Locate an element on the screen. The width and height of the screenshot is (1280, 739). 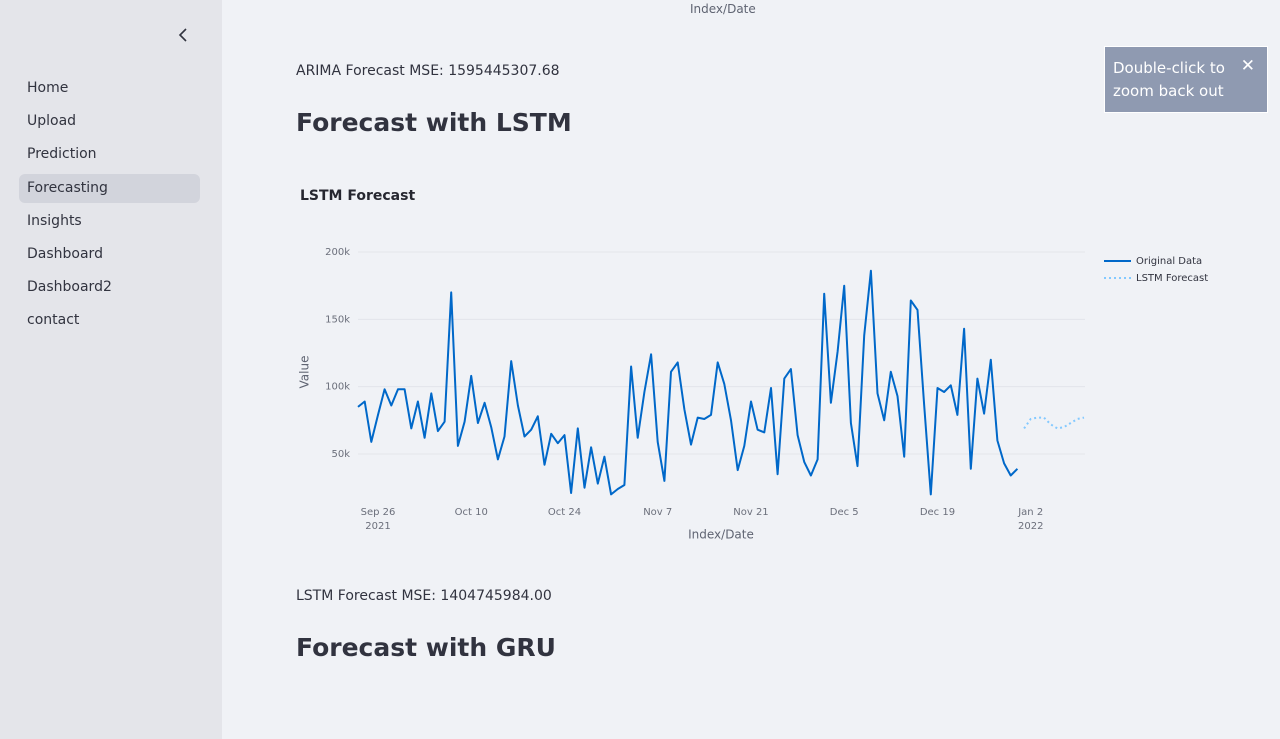
legend-label: Original Data is located at coordinates (1169, 261).